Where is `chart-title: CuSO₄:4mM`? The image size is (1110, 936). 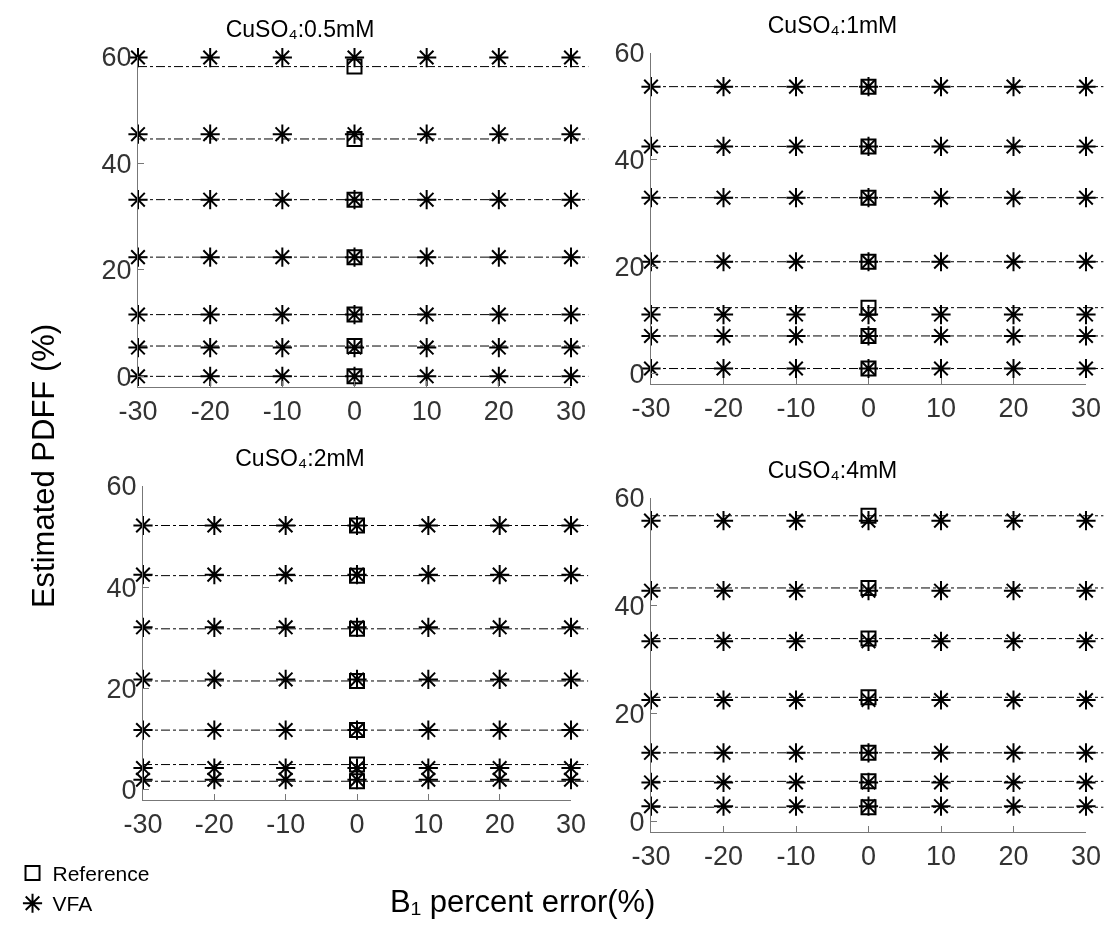
chart-title: CuSO₄:4mM is located at coordinates (832, 470).